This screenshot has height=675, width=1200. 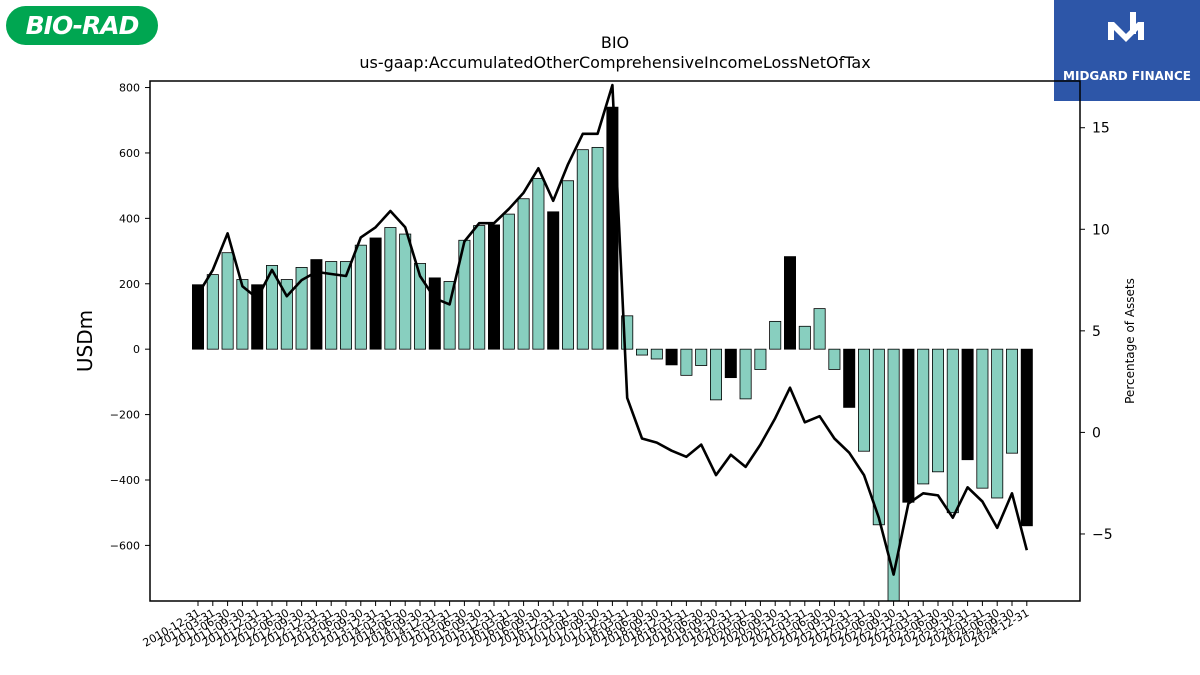 I want to click on y2-tick-label: 5, so click(x=1096, y=332).